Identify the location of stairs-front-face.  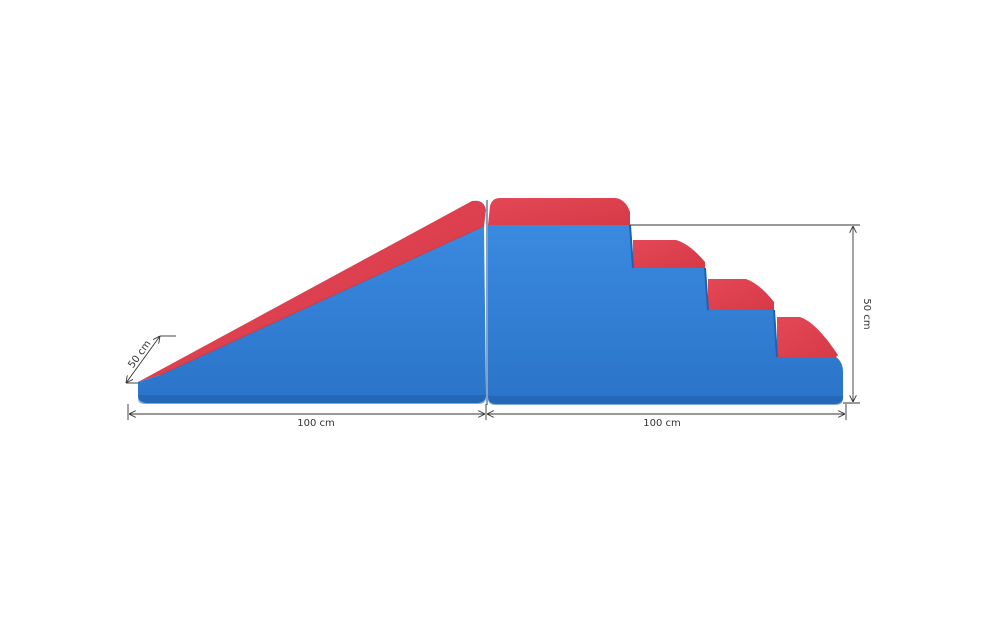
(665, 314).